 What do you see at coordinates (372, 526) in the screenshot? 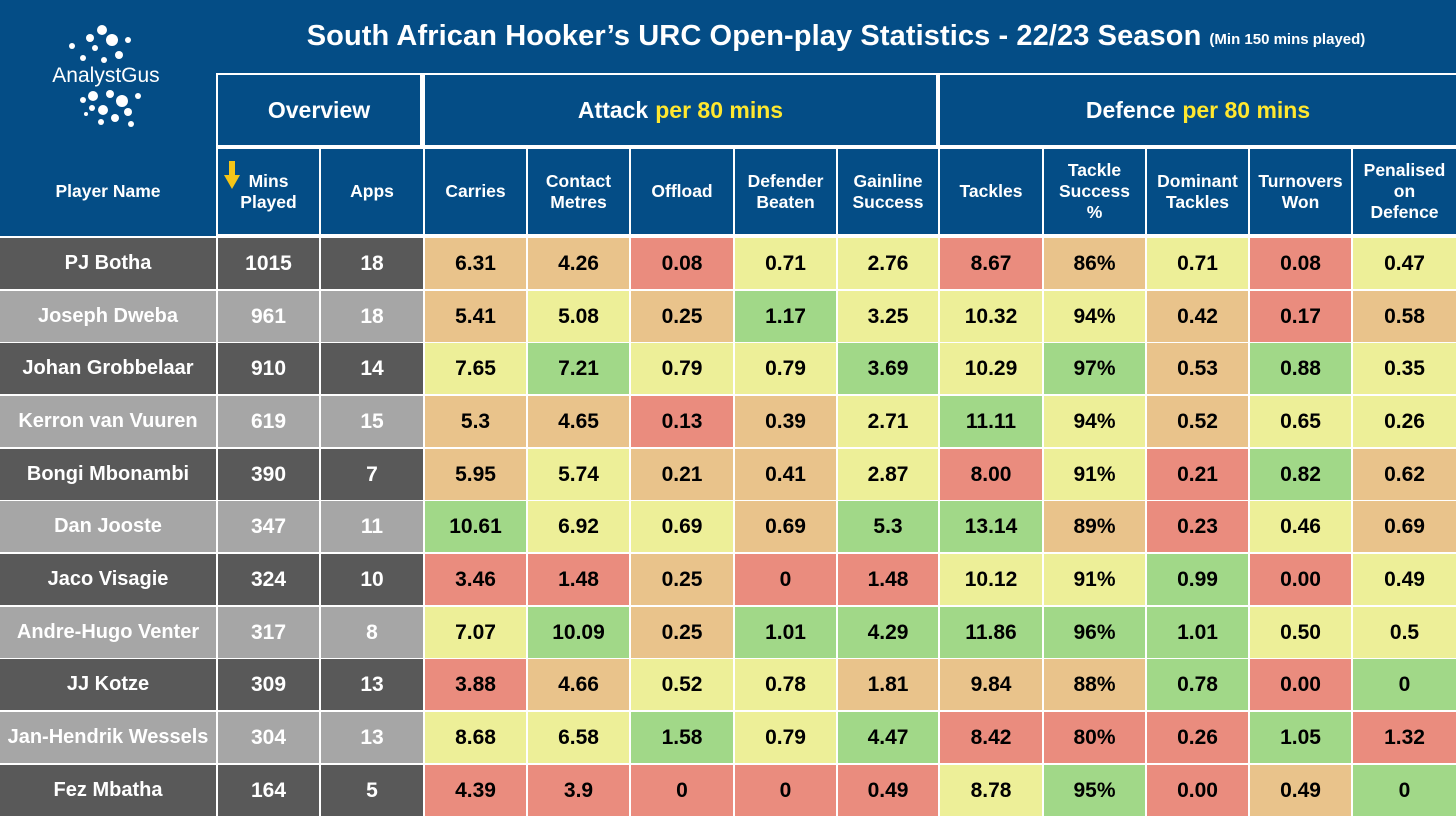
I see `apps-value: 11` at bounding box center [372, 526].